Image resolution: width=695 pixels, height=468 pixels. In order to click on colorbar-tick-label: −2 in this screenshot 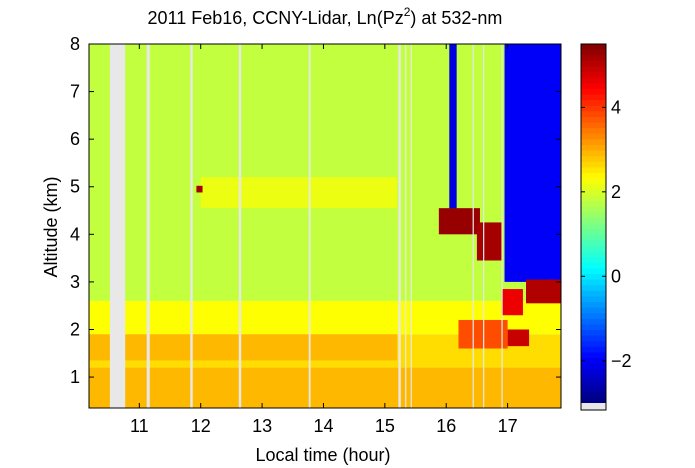, I will do `click(621, 361)`.